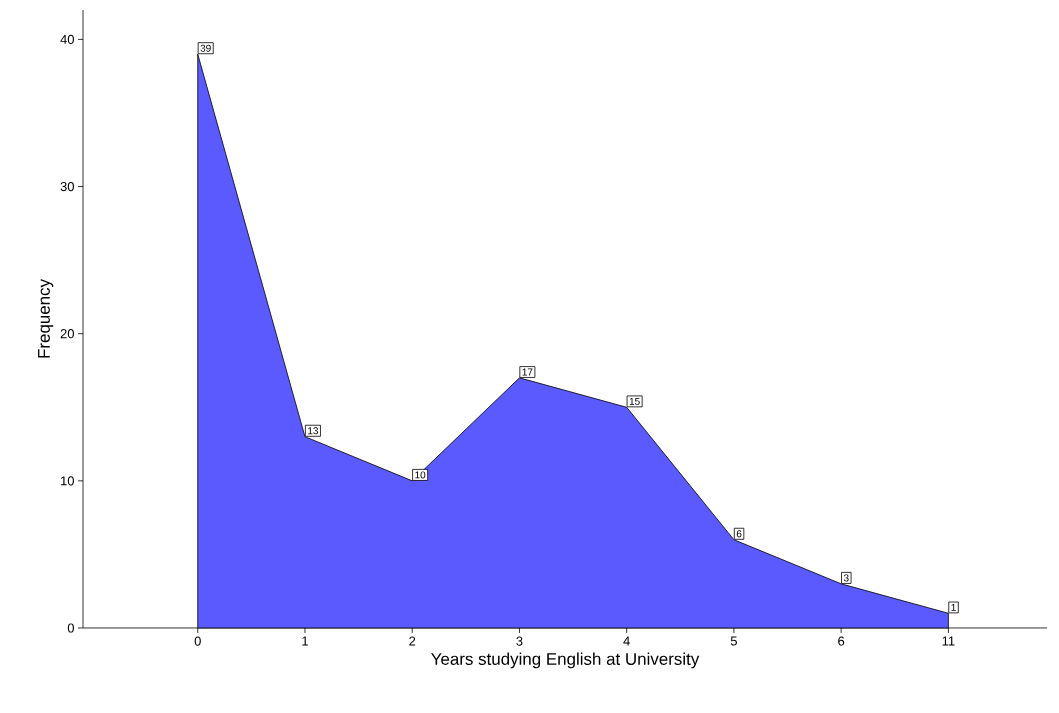 The image size is (1059, 713). I want to click on y-axis-title: Frequency, so click(46, 318).